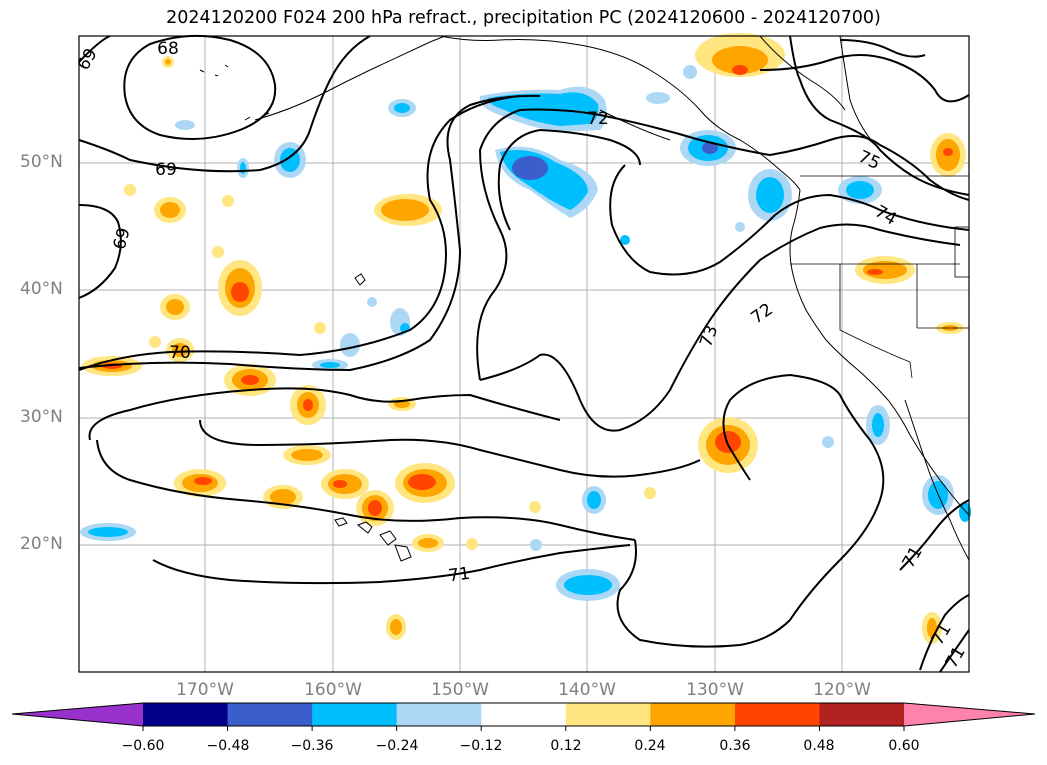 This screenshot has width=1047, height=765. What do you see at coordinates (333, 690) in the screenshot?
I see `lon-label: 160°W` at bounding box center [333, 690].